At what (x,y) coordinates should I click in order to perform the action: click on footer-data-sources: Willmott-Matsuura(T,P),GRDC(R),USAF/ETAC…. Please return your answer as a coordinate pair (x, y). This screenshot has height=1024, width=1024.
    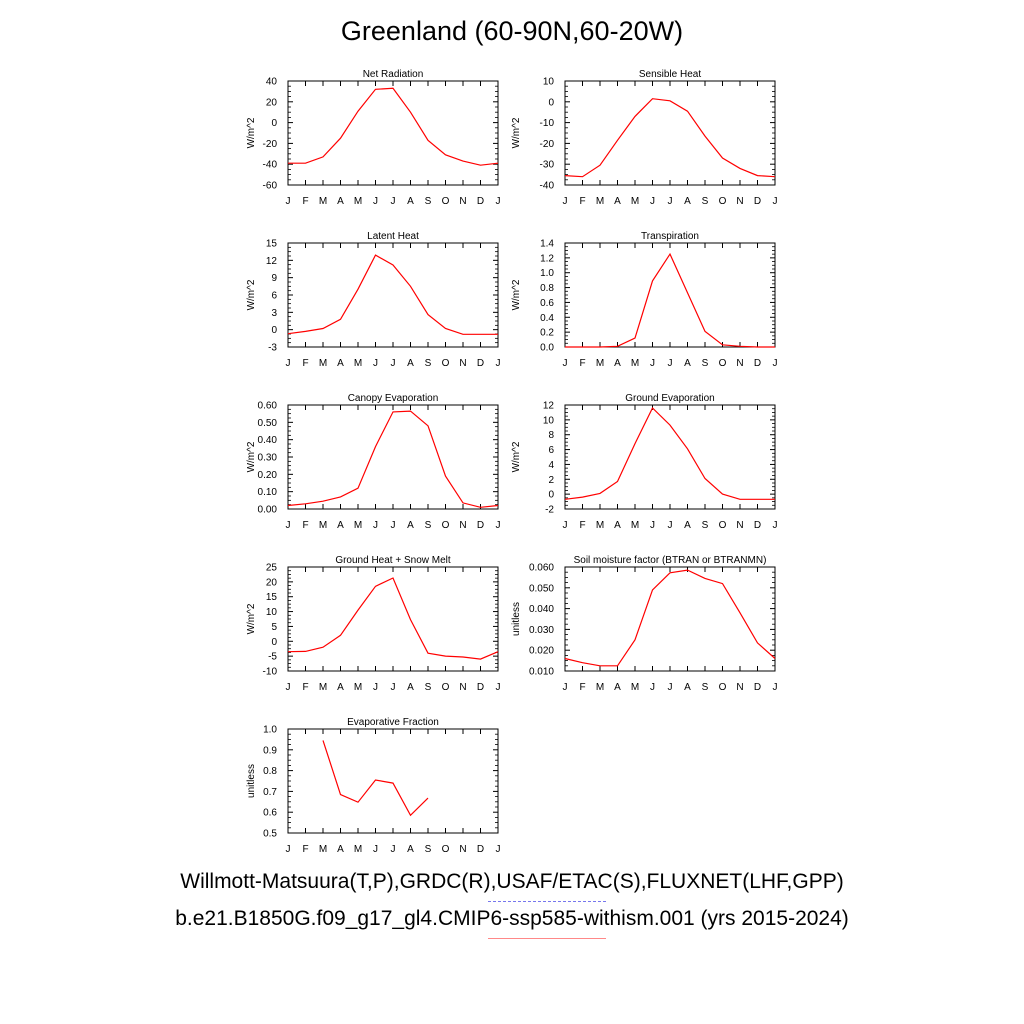
    Looking at the image, I should click on (512, 881).